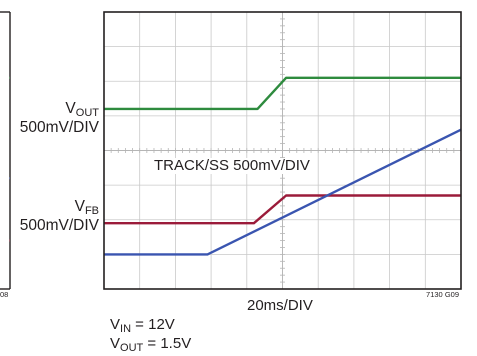 This screenshot has width=477, height=356. I want to click on vout-trace, so click(282, 93).